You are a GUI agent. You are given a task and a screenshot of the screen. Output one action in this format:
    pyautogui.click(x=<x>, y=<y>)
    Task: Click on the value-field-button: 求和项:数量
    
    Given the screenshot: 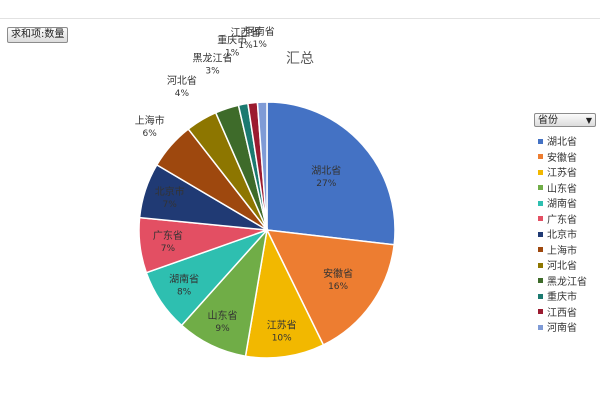 What is the action you would take?
    pyautogui.click(x=38, y=35)
    